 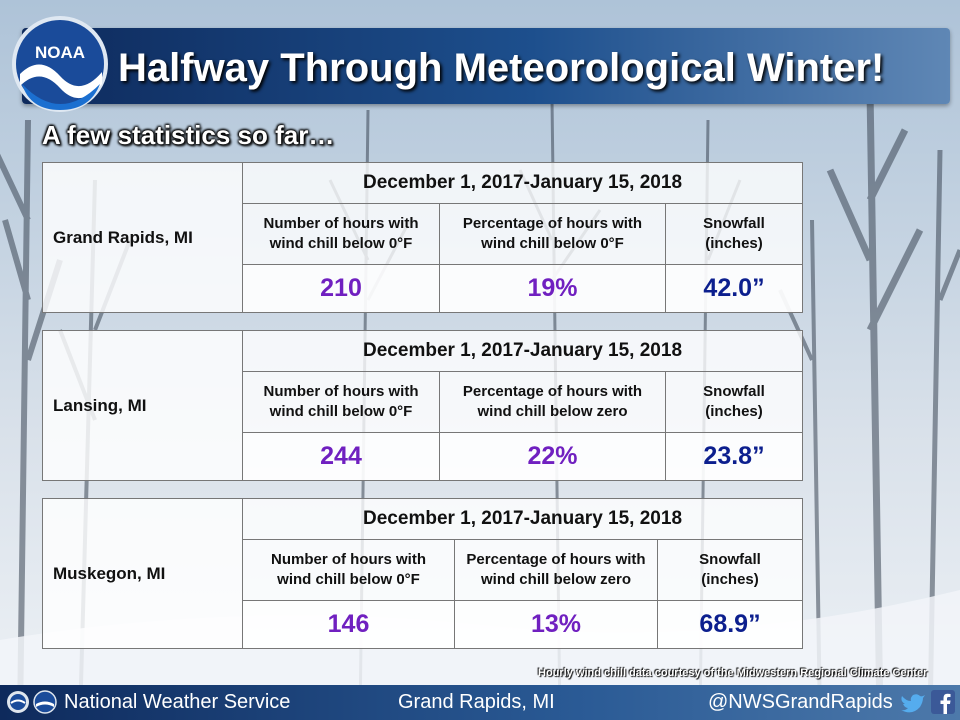 What do you see at coordinates (501, 68) in the screenshot?
I see `page-title: Halfway Through Meteorological Winter!` at bounding box center [501, 68].